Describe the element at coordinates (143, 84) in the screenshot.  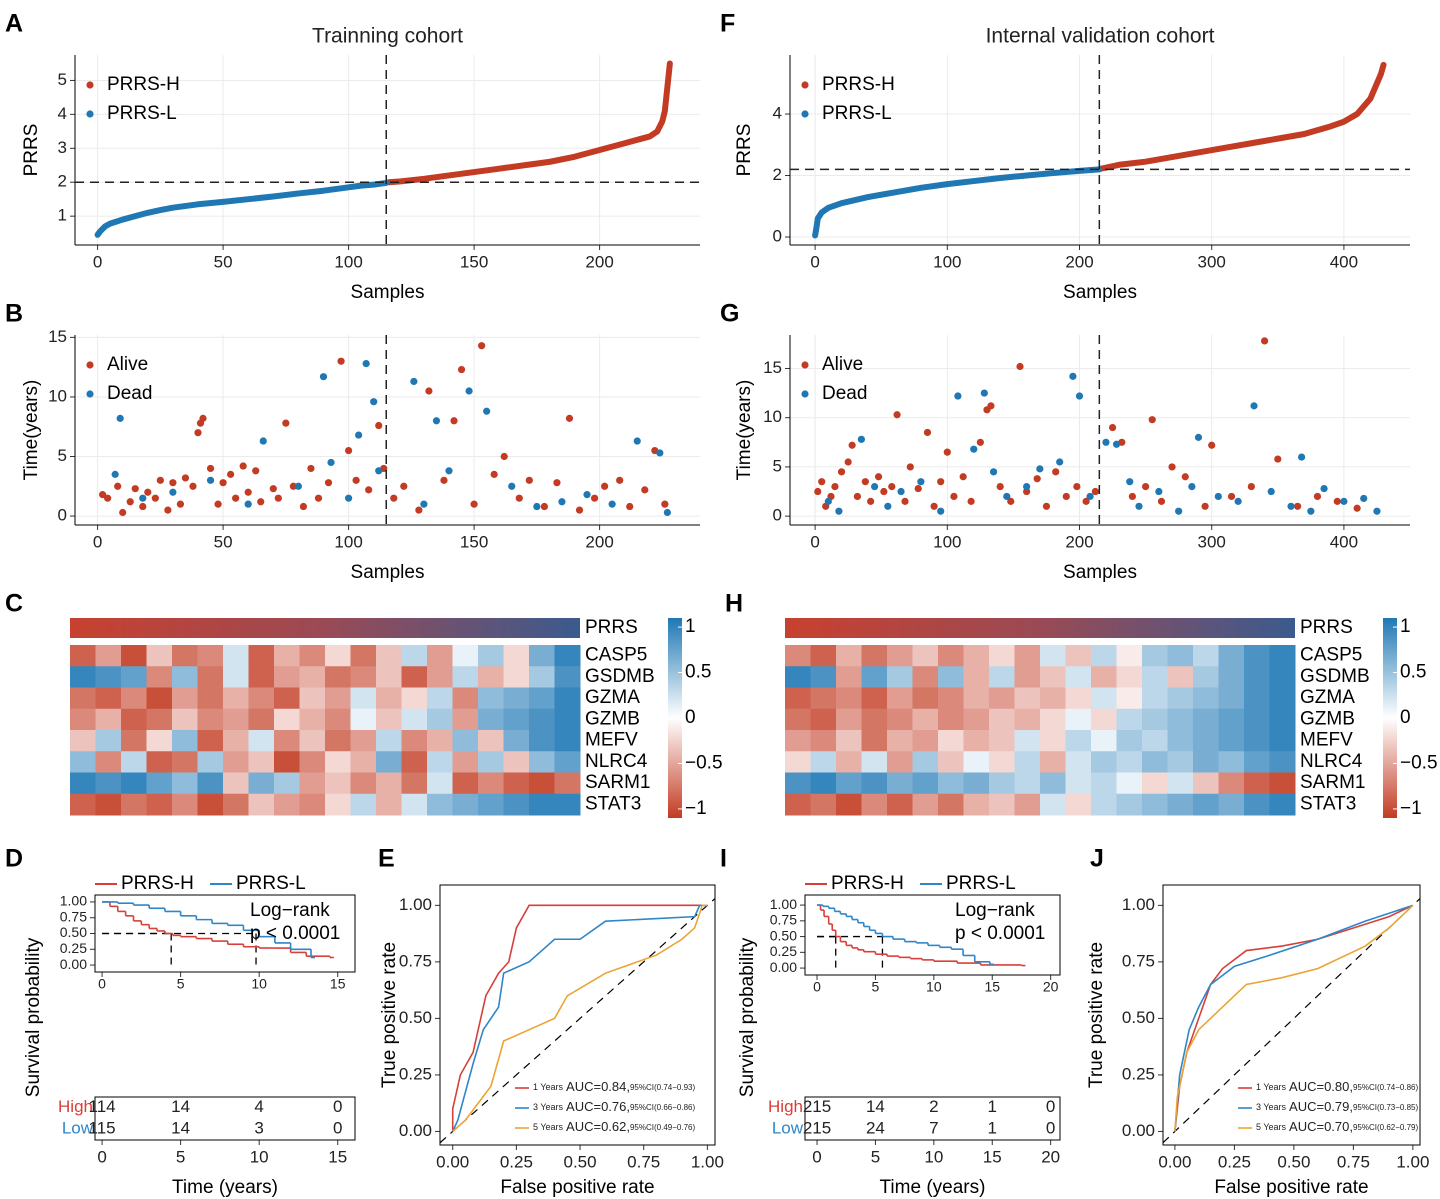
I see `legend-label: PRRS-H` at that location.